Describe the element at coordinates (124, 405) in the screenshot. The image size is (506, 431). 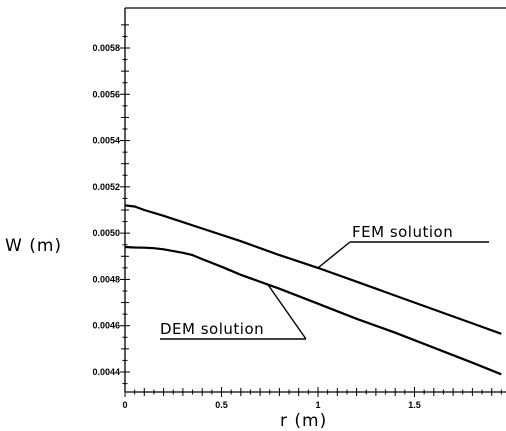
I see `x-tick-label: 0` at that location.